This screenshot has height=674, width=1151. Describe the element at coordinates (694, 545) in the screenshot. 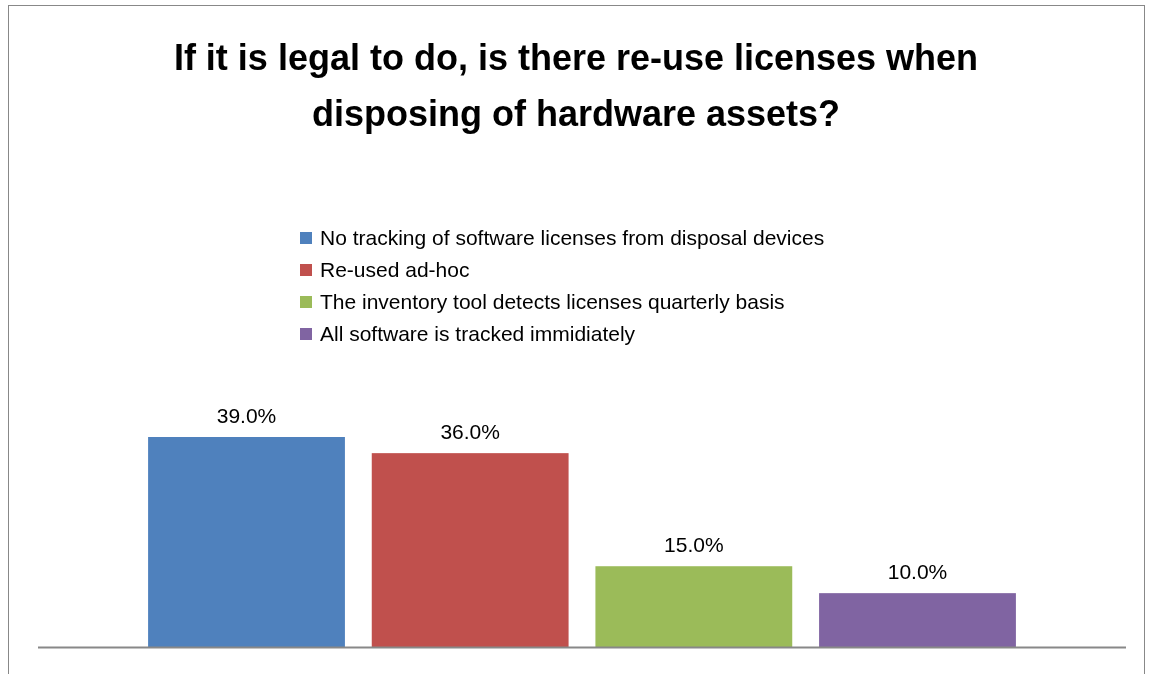

I see `data-label: 15.0%` at that location.